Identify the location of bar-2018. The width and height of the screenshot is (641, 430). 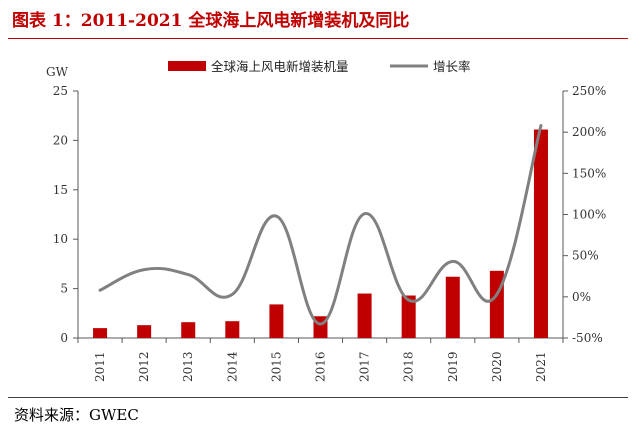
(408, 316).